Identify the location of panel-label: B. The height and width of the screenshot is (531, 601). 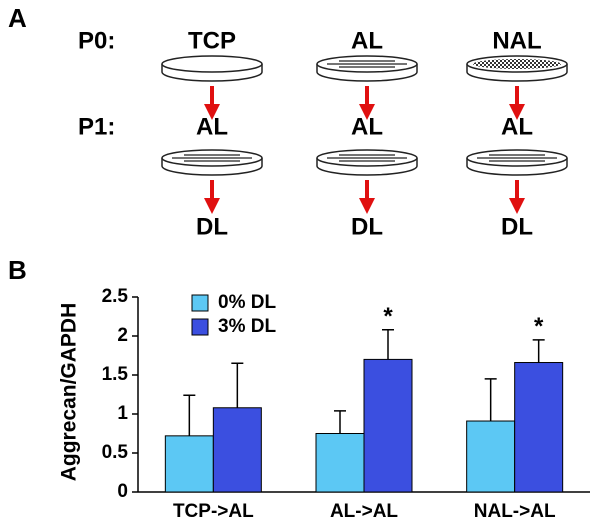
(17, 270).